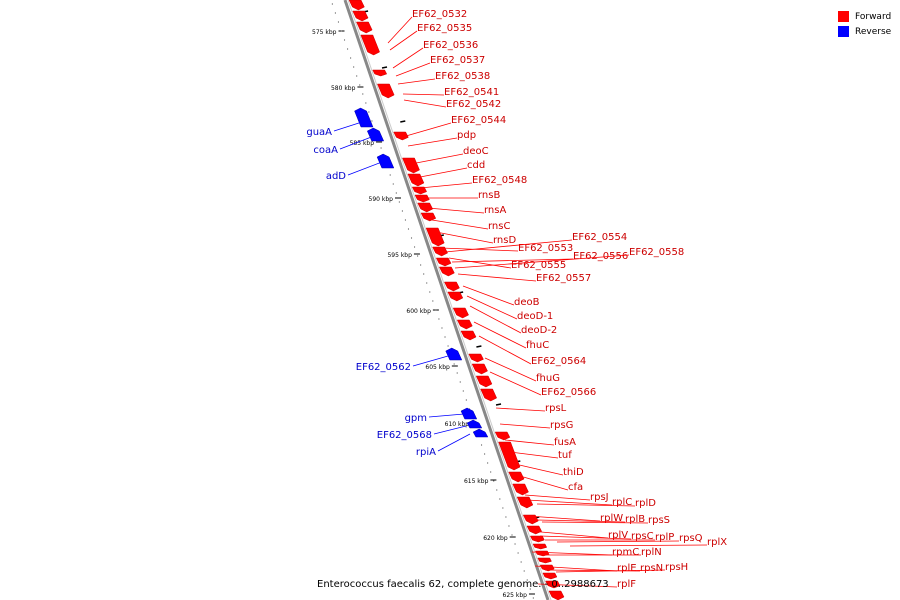 Image resolution: width=900 pixels, height=600 pixels. I want to click on forward-gene-label: EF62_0566, so click(568, 392).